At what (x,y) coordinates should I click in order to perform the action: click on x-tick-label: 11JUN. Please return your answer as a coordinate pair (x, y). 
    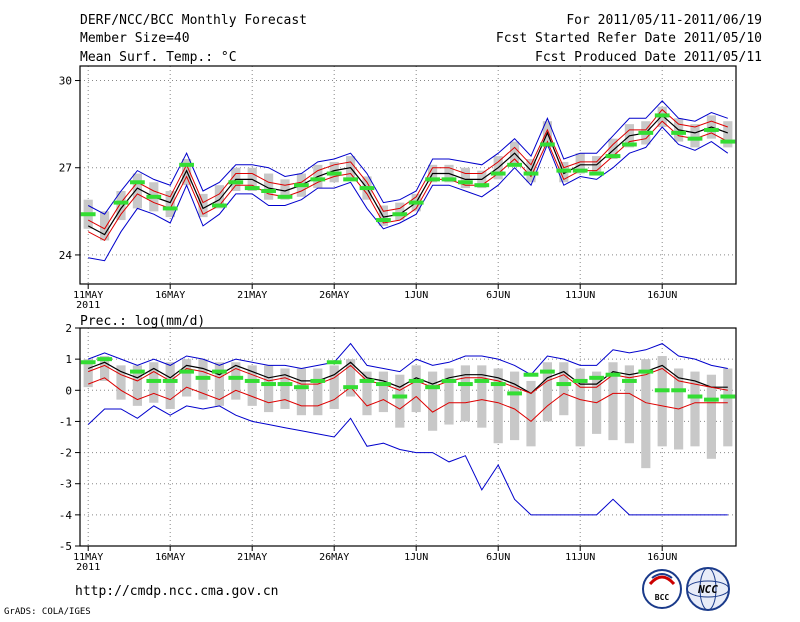
    Looking at the image, I should click on (580, 557).